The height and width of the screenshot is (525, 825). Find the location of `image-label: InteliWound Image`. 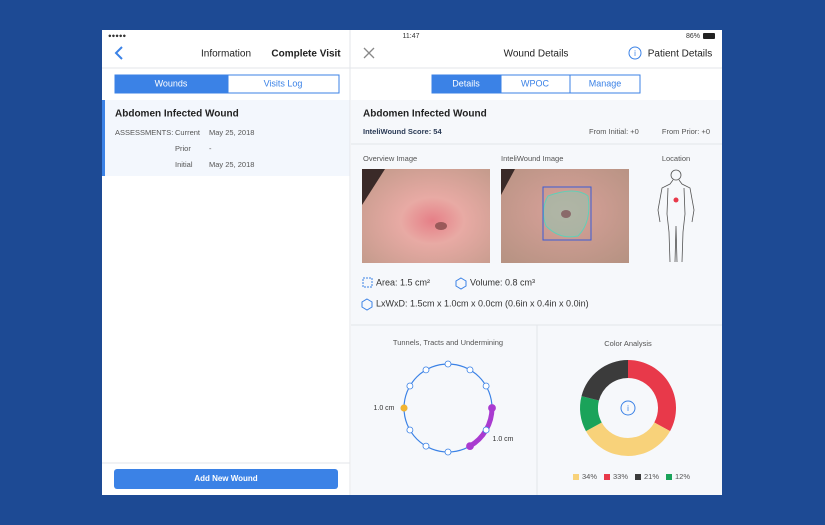

image-label: InteliWound Image is located at coordinates (532, 158).